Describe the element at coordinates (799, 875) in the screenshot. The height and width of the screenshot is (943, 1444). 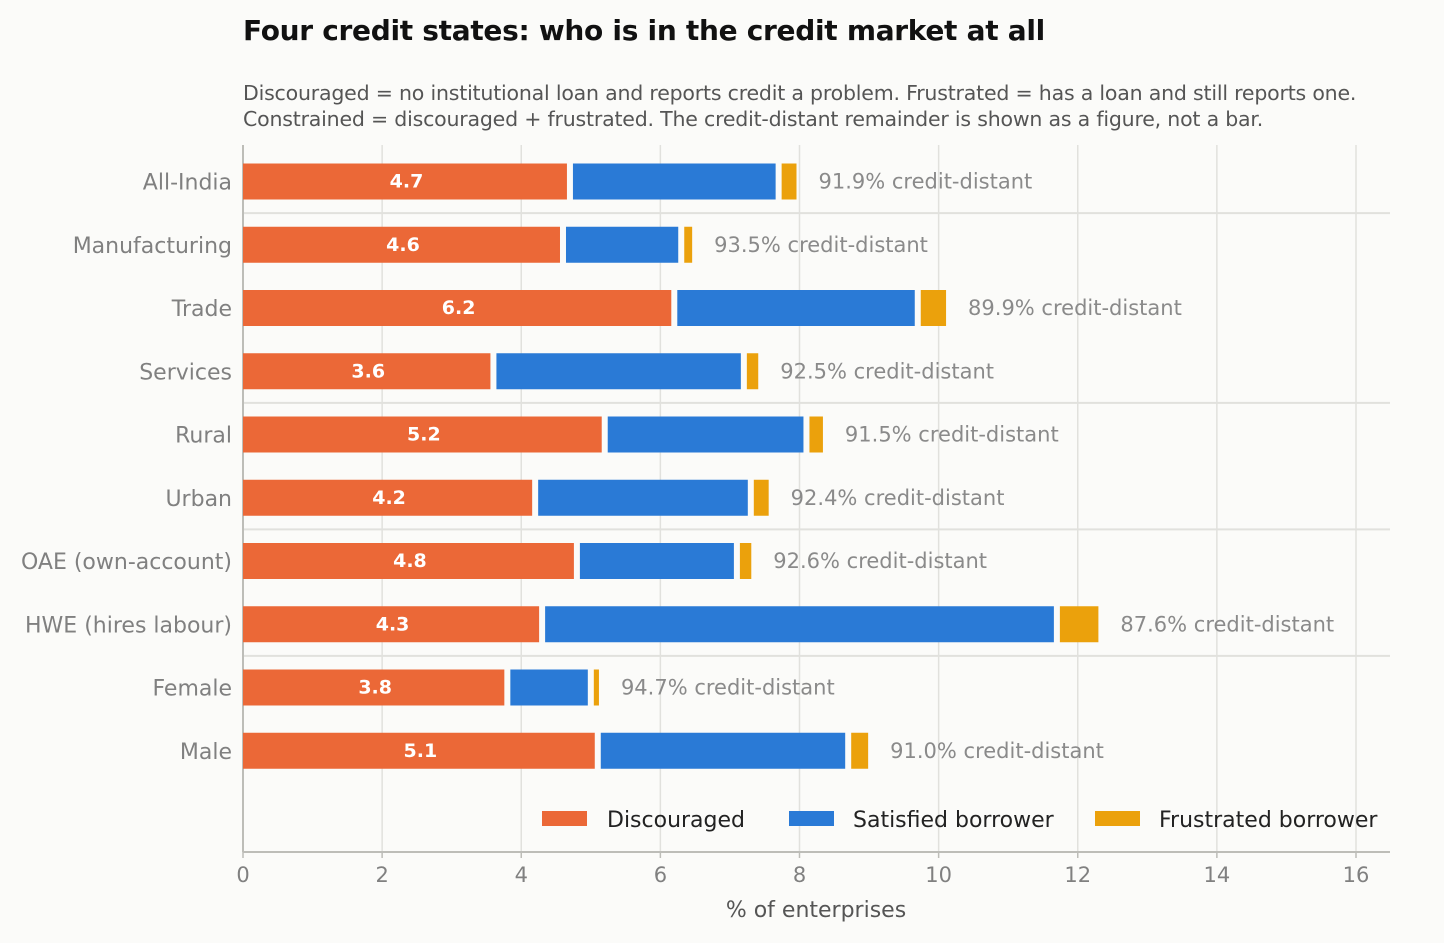
I see `x-tick-label: 8` at that location.